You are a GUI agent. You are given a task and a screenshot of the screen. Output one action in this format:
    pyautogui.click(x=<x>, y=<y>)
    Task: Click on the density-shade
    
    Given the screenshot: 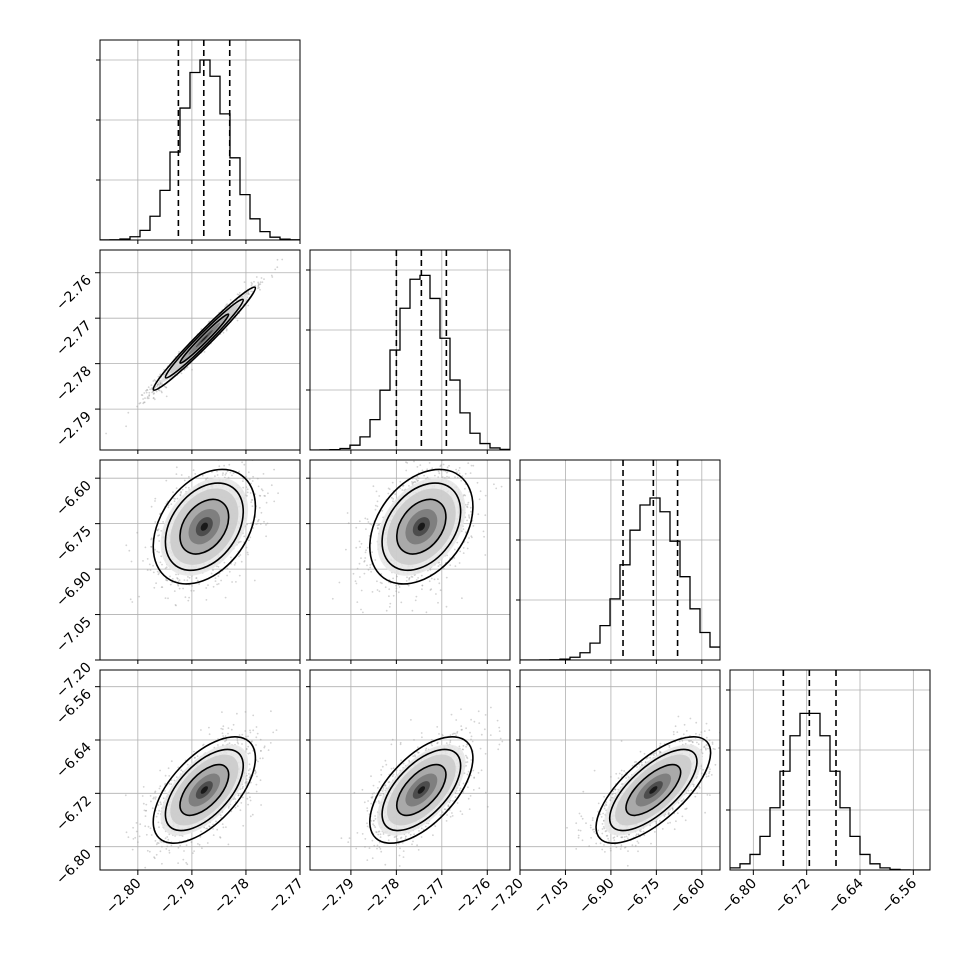 What is the action you would take?
    pyautogui.click(x=204, y=526)
    